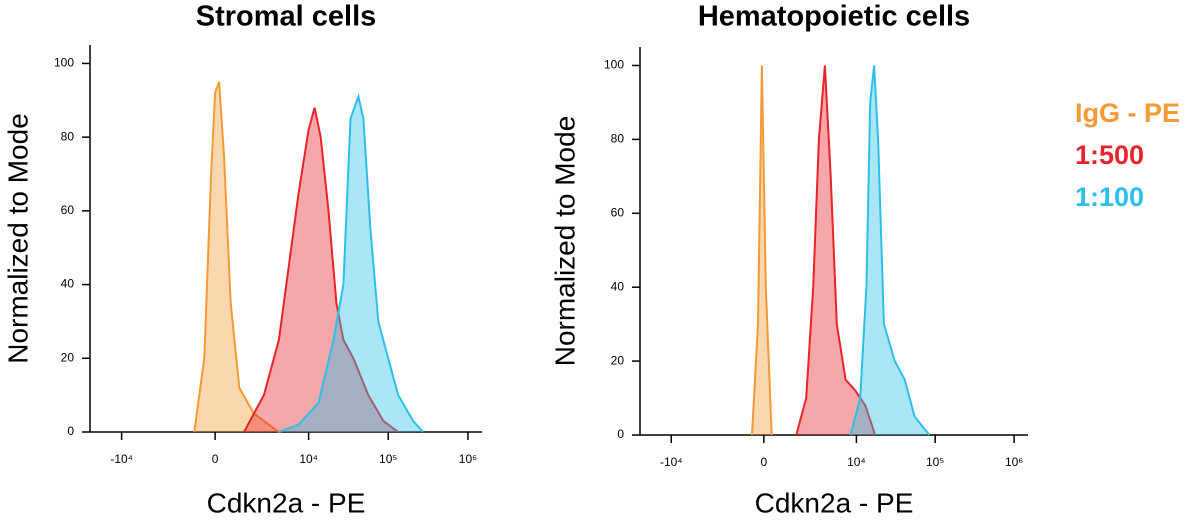 The width and height of the screenshot is (1204, 530). I want to click on chart-title: Hematopoietic cells, so click(834, 17).